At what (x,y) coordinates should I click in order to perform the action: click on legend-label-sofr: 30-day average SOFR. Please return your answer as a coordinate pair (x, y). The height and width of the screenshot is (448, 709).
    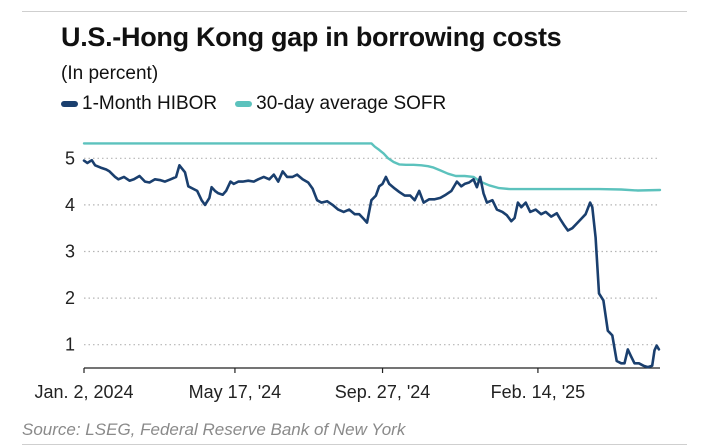
    Looking at the image, I should click on (351, 103).